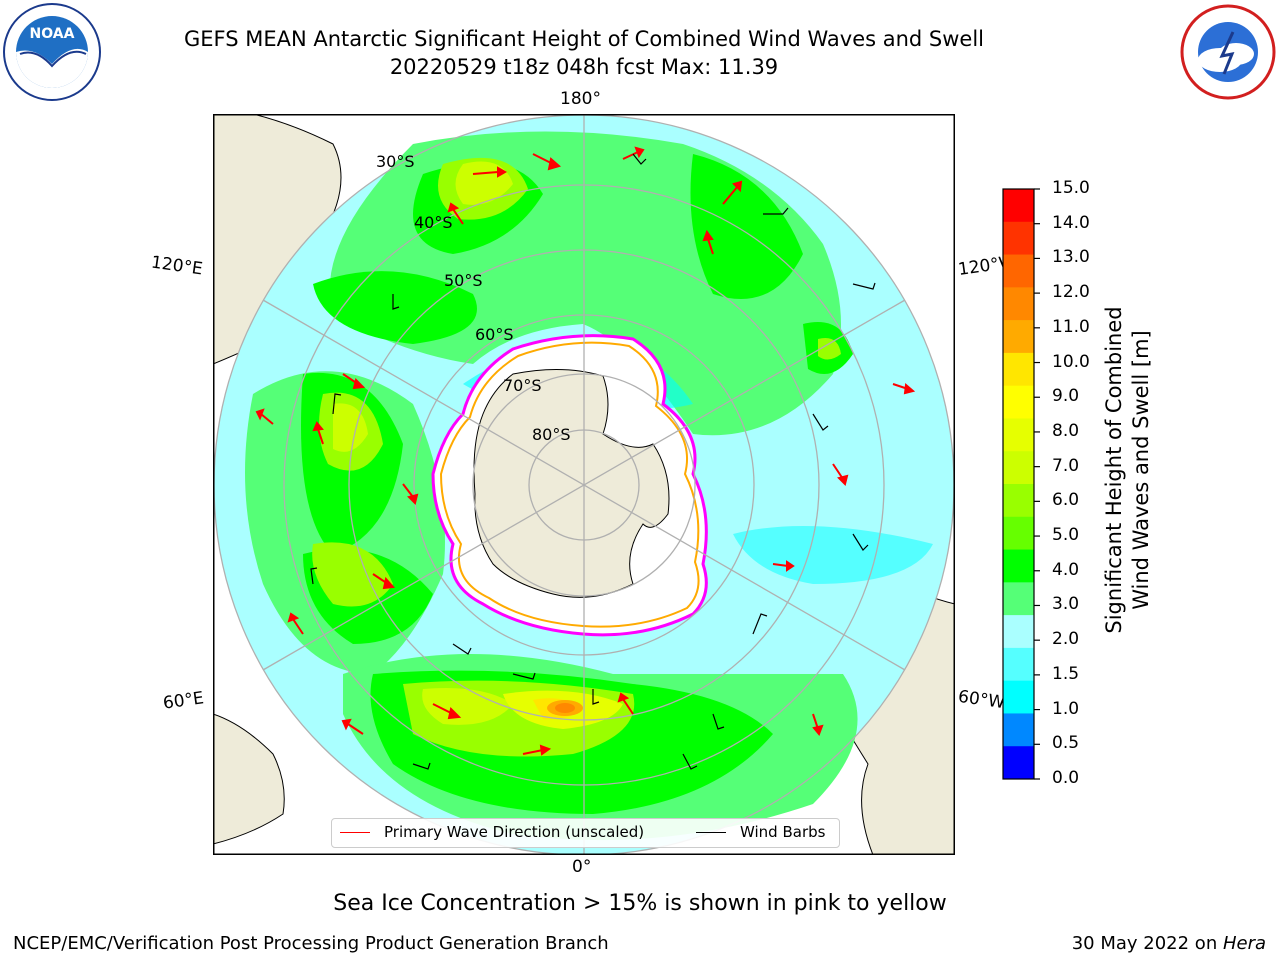 The image size is (1280, 960). I want to click on map-subtitle: 20220529 t18z 048h fcst Max: 11.39, so click(584, 67).